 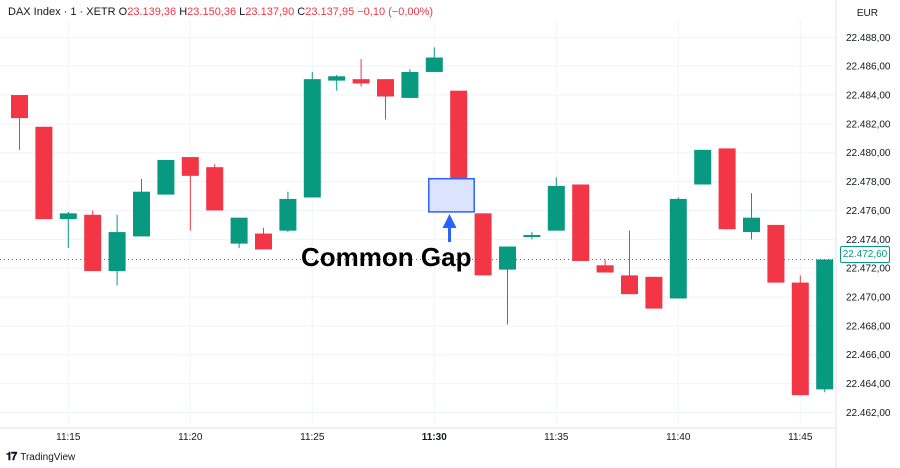 What do you see at coordinates (386, 257) in the screenshot?
I see `gap-annotation: Common Gap` at bounding box center [386, 257].